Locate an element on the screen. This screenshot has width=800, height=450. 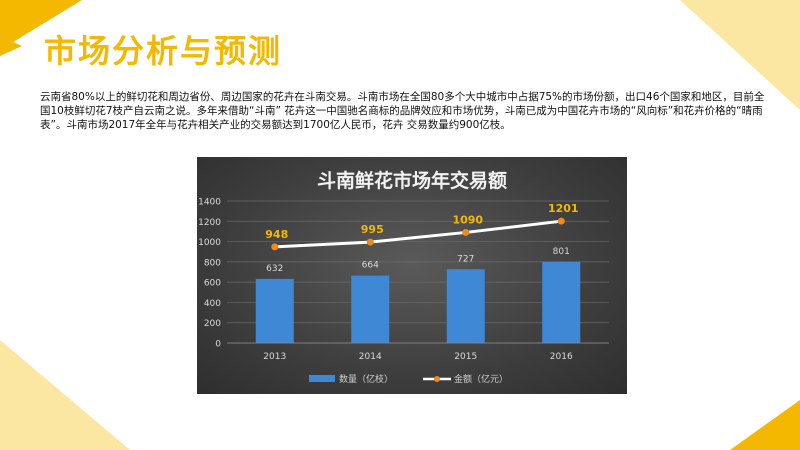
line-series is located at coordinates (418, 234).